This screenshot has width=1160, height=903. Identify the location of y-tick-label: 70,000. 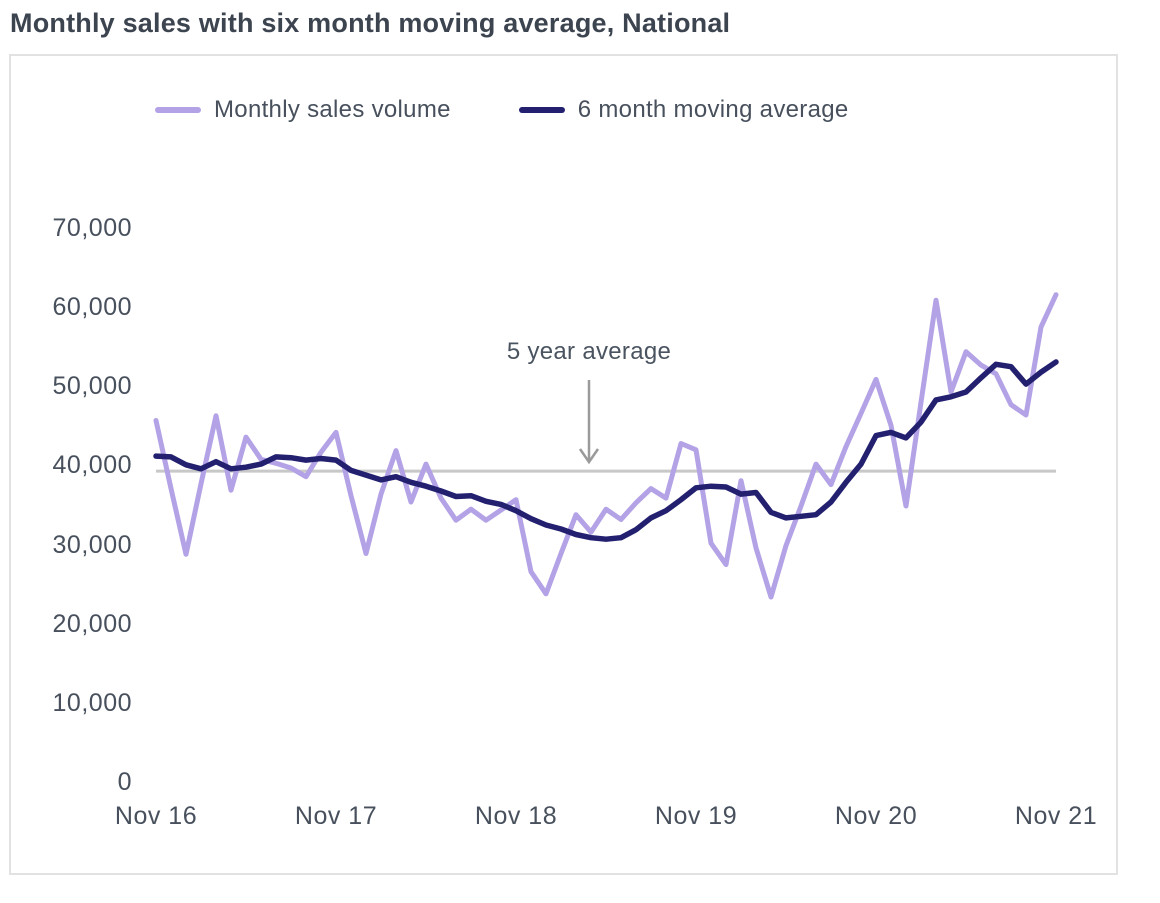
(92, 228).